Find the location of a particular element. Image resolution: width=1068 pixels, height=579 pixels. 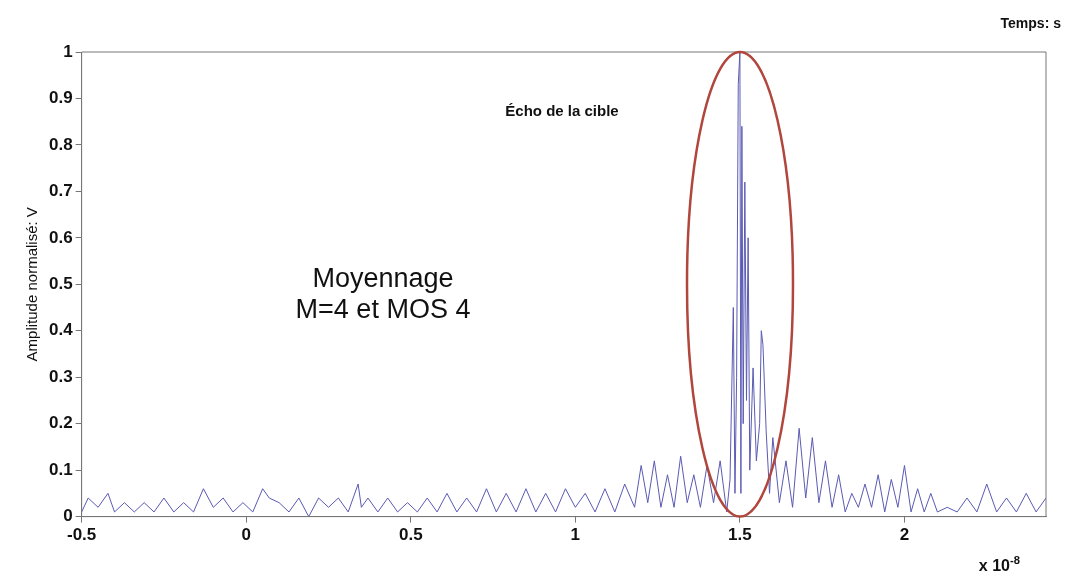

y-tick-label: 0.1 is located at coordinates (60, 469).